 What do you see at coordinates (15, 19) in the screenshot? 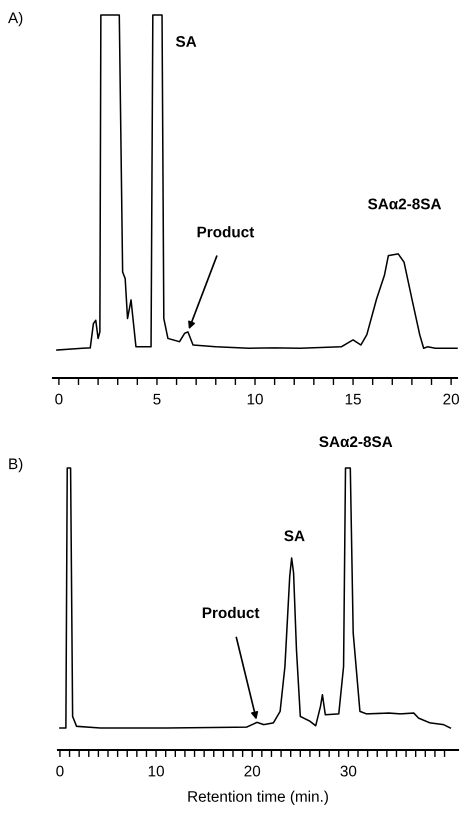
I see `text: A)` at bounding box center [15, 19].